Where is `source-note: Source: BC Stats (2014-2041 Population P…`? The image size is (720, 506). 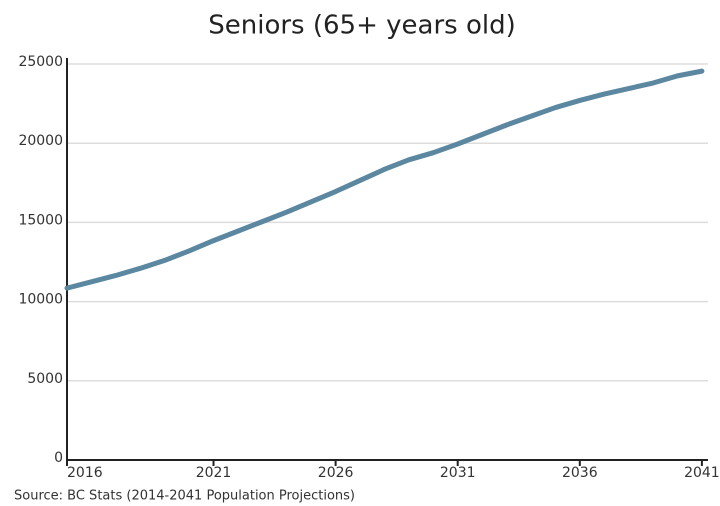
source-note: Source: BC Stats (2014-2041 Population P… is located at coordinates (184, 496).